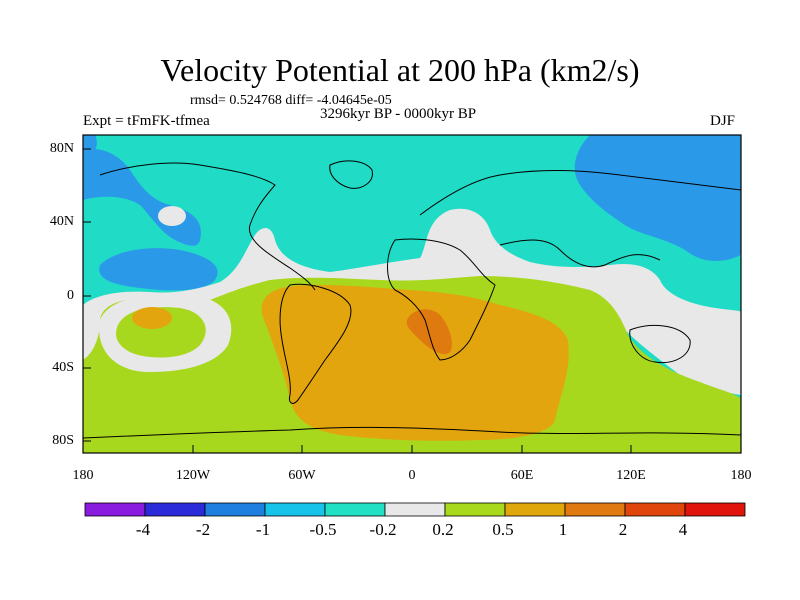 This screenshot has width=800, height=600. I want to click on colorbar-label: -0.5, so click(323, 529).